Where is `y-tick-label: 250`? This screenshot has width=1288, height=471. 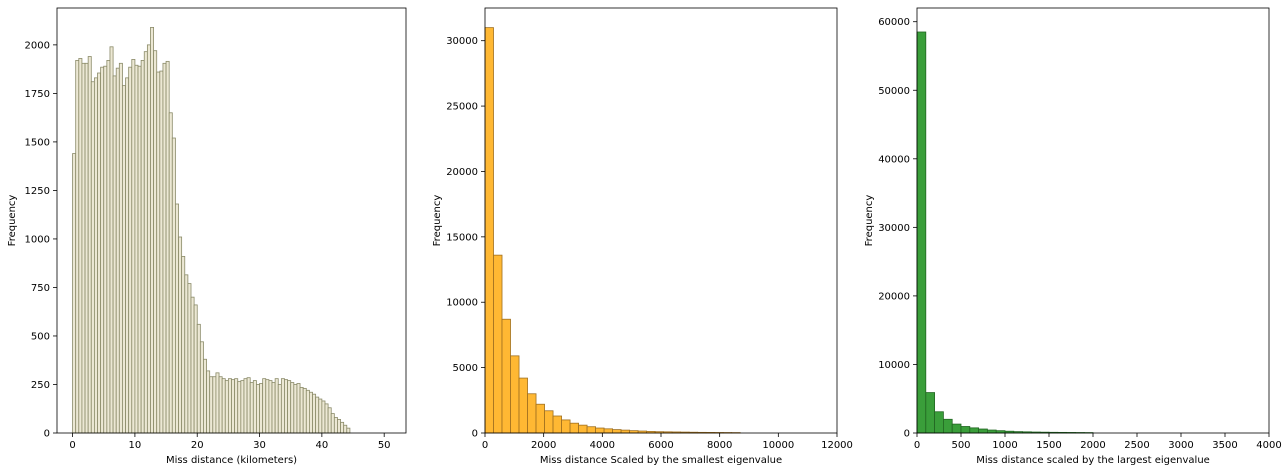
y-tick-label: 250 is located at coordinates (40, 385).